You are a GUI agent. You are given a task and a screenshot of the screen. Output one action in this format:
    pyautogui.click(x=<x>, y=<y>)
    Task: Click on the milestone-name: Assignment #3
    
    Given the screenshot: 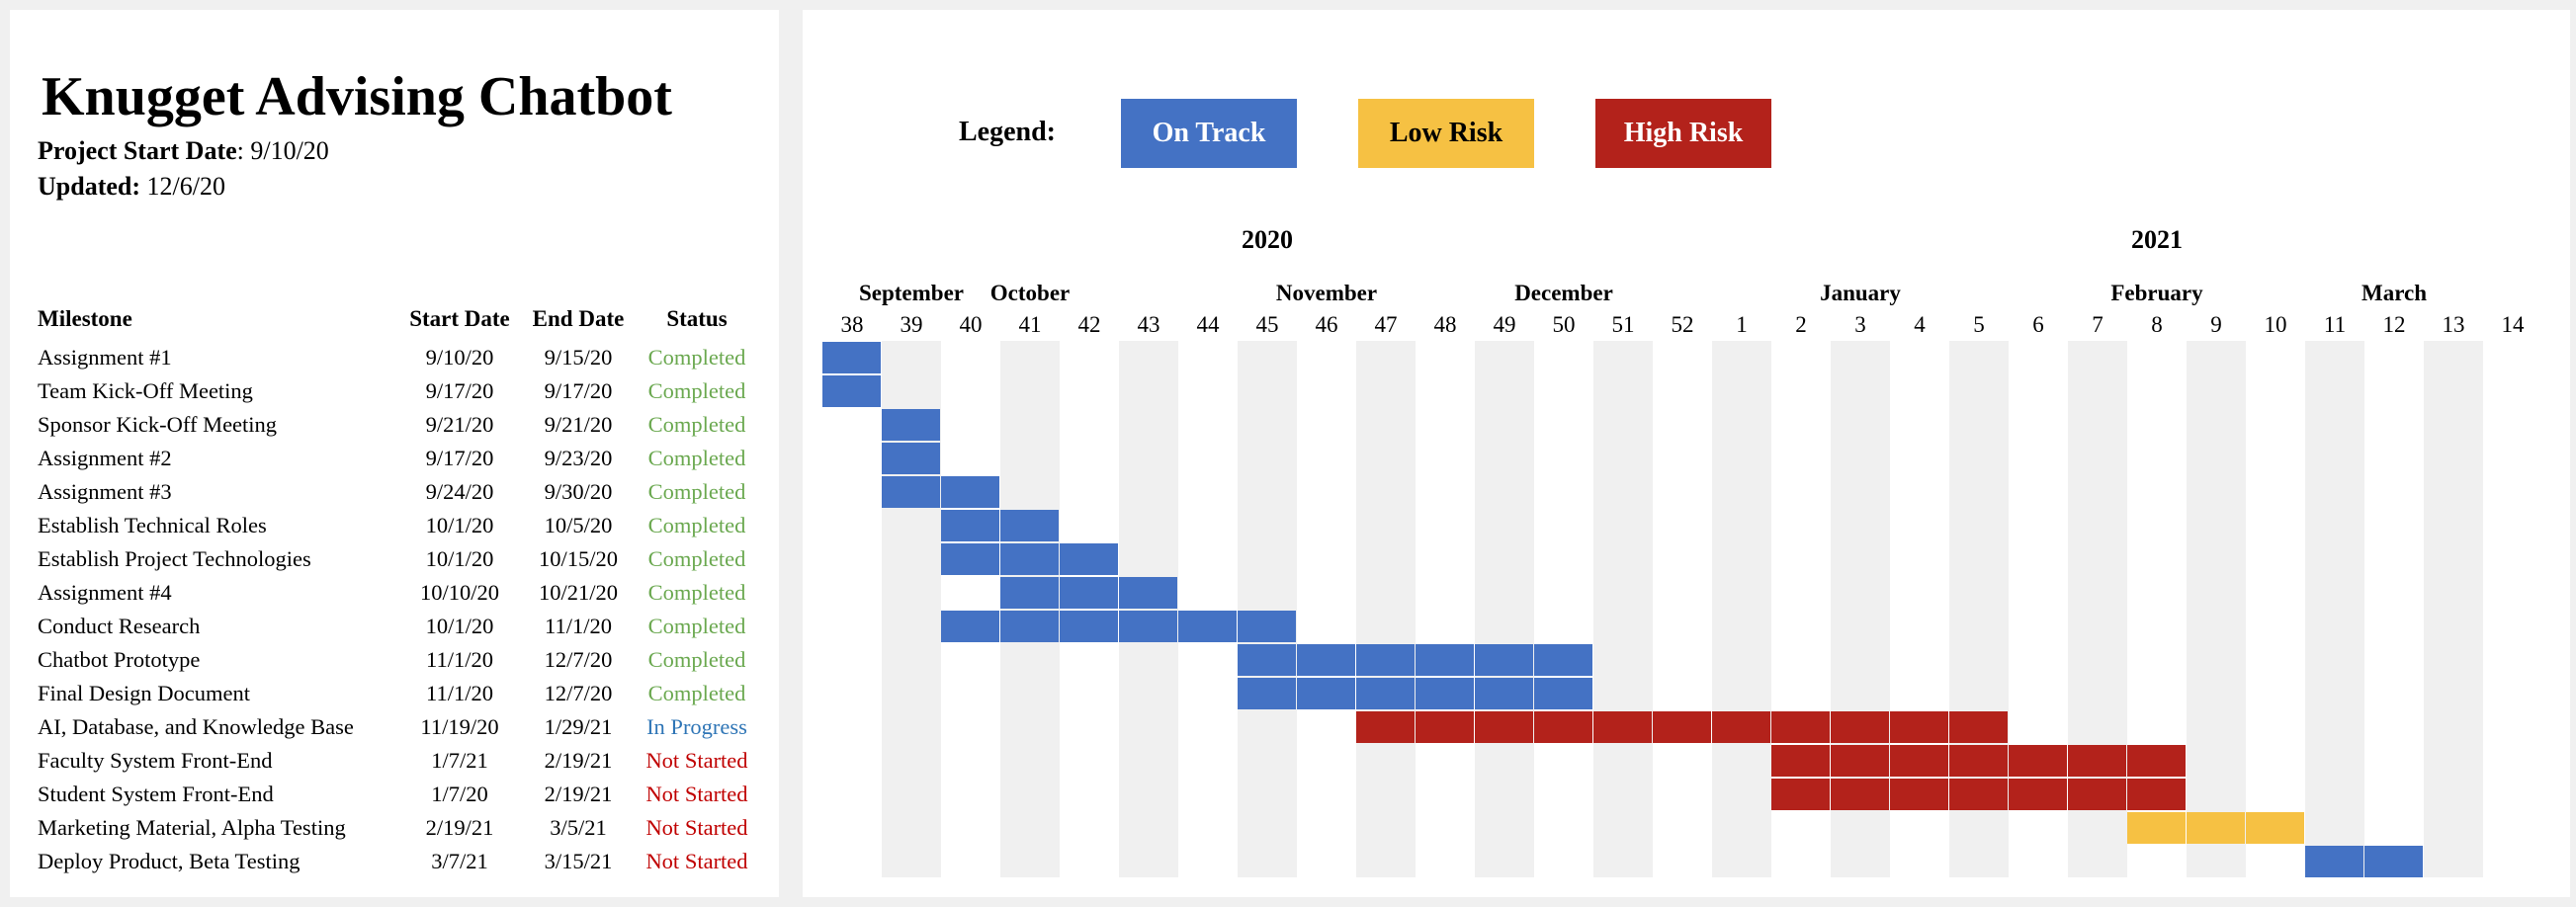 What is the action you would take?
    pyautogui.click(x=105, y=492)
    